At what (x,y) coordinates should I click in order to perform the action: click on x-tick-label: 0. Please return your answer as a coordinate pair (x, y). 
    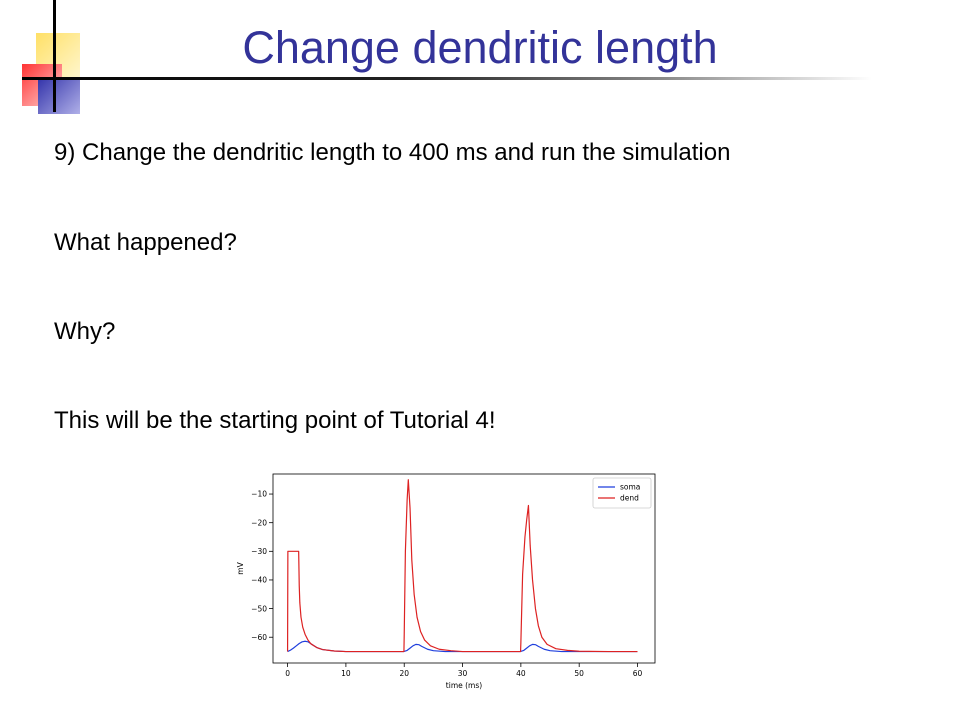
    Looking at the image, I should click on (287, 673).